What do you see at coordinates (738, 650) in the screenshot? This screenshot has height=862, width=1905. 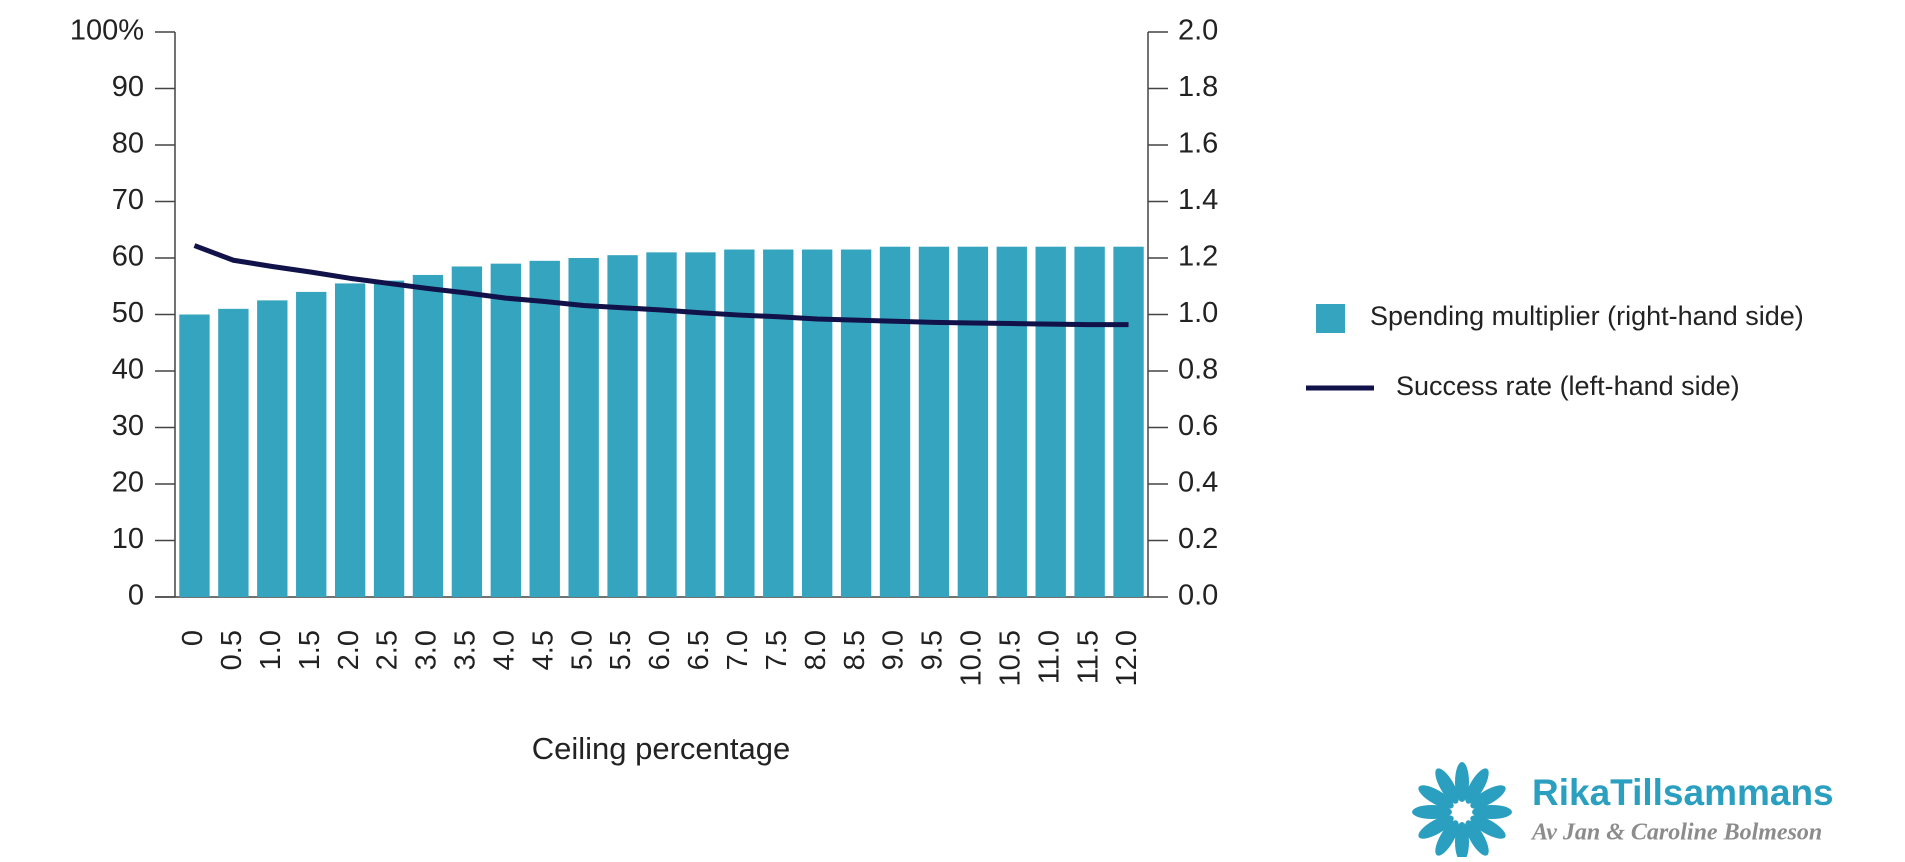 I see `x-tick-label: 7.0` at bounding box center [738, 650].